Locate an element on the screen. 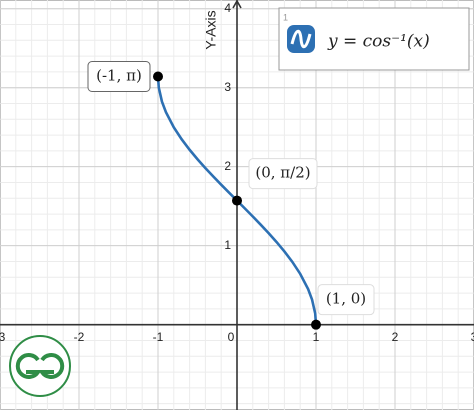 The width and height of the screenshot is (474, 410). x-tick-label: -1 is located at coordinates (158, 337).